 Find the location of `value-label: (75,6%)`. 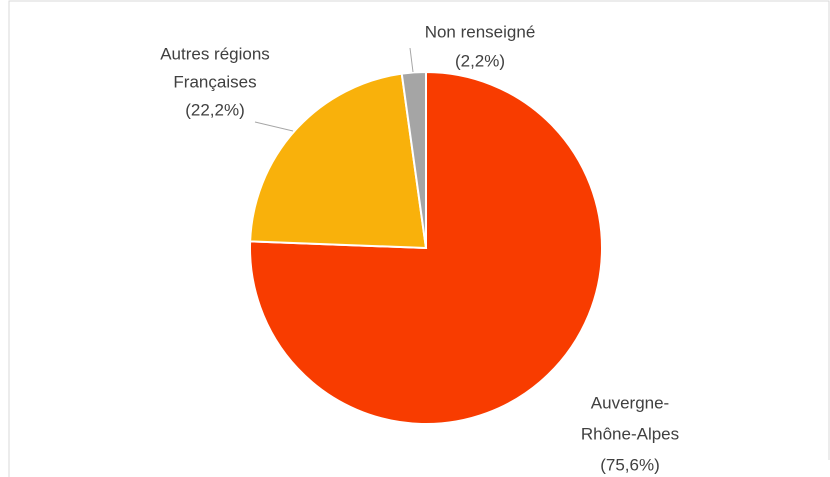

value-label: (75,6%) is located at coordinates (630, 464).